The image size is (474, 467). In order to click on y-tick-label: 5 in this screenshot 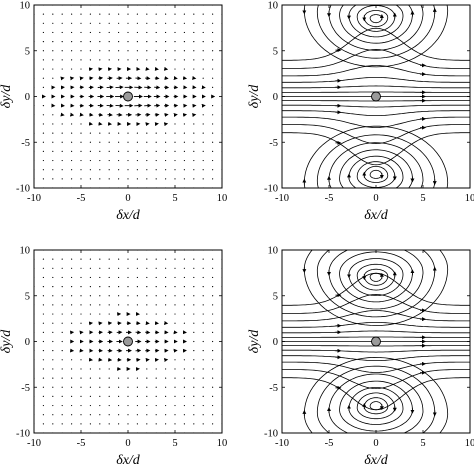, I will do `click(275, 51)`.